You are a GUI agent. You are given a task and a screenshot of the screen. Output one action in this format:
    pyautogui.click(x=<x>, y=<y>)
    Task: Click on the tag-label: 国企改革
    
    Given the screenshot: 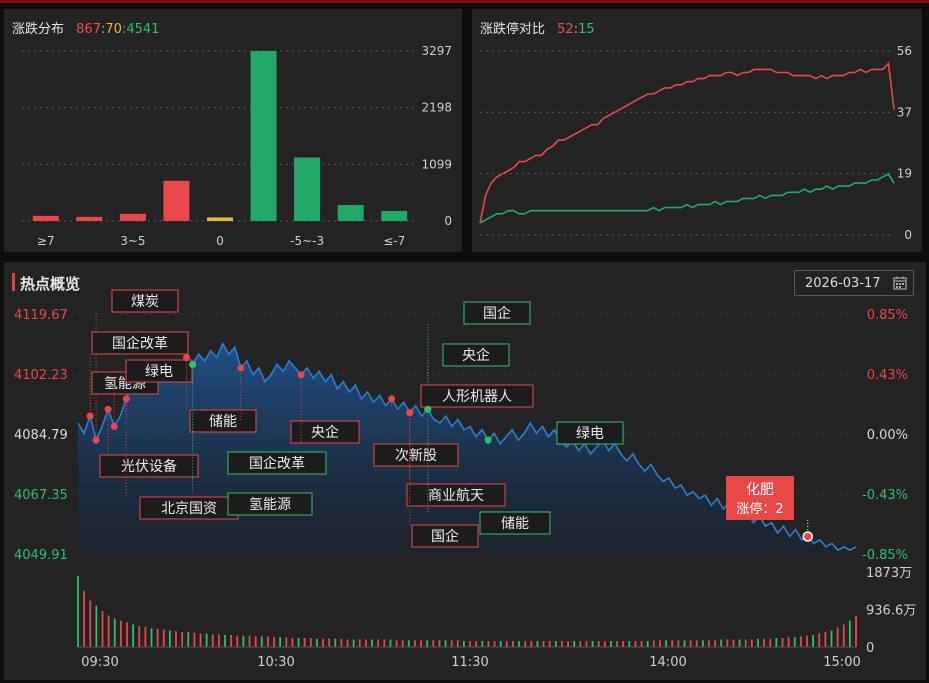 What is the action you would take?
    pyautogui.click(x=140, y=343)
    